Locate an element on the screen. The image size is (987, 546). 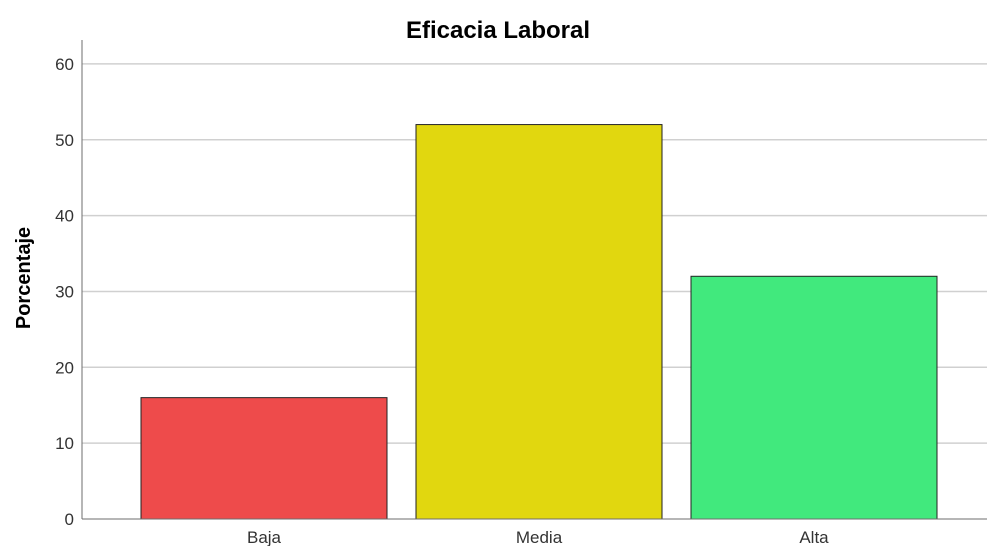
y-axis-ticks: 0 10 20 30 40 50 60 is located at coordinates (64, 292).